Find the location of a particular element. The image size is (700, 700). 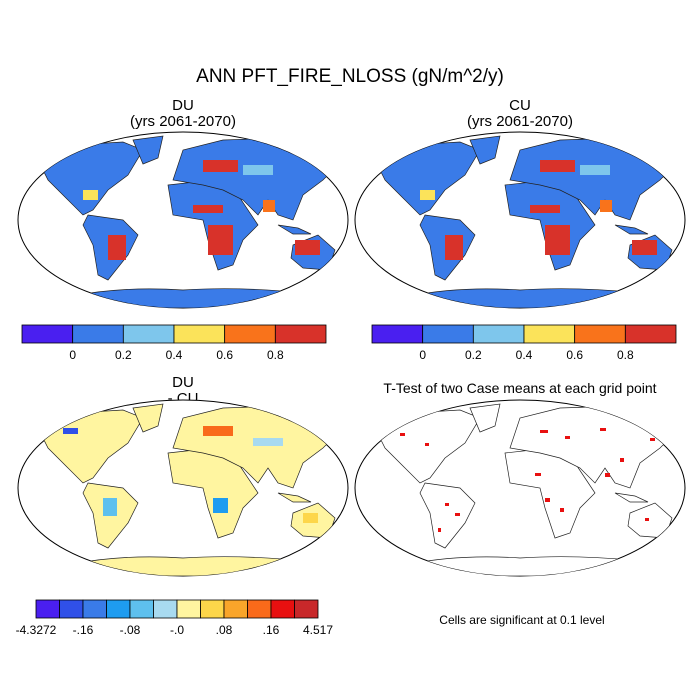

colorbar-label: .16 is located at coordinates (271, 630).